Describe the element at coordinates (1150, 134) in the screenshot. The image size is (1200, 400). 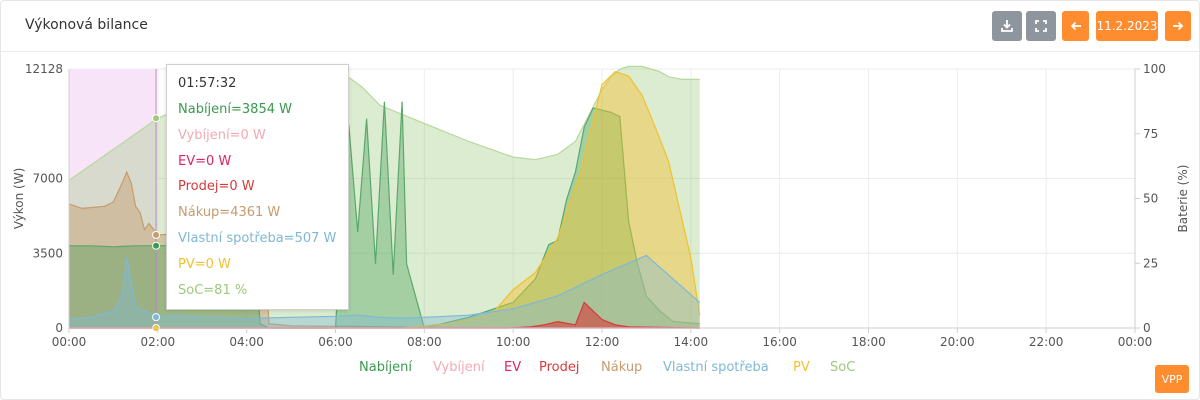
I see `y2-tick-label: 75` at that location.